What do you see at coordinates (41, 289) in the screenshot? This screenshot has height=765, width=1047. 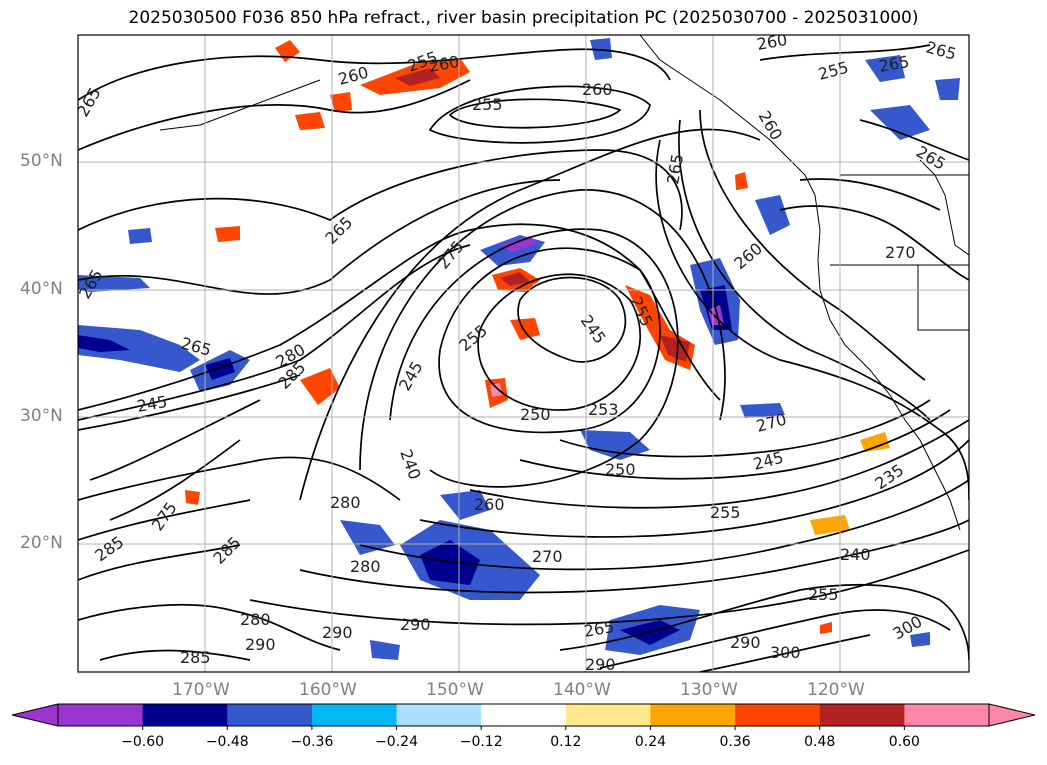 I see `lat-label-40n: 40°N` at bounding box center [41, 289].